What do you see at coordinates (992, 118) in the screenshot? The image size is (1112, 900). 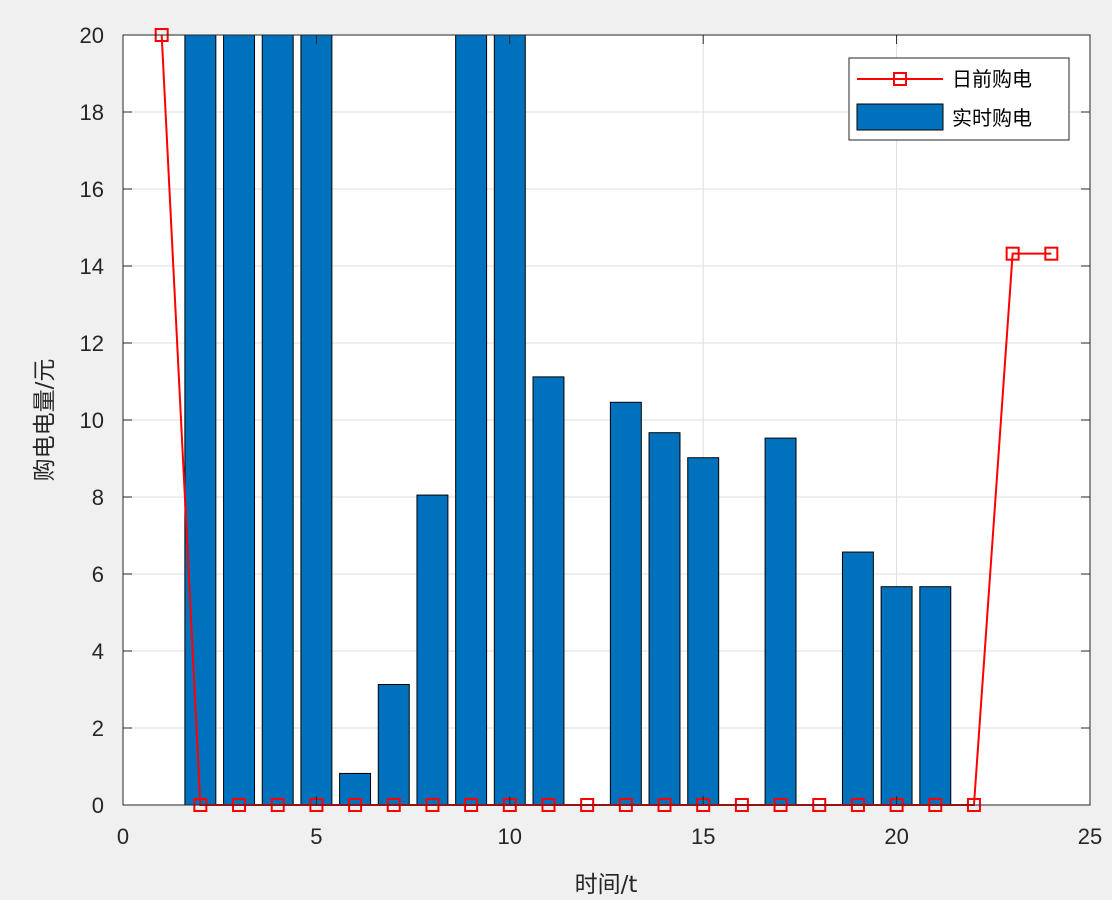 I see `legend-label-realtime: 实时购电` at bounding box center [992, 118].